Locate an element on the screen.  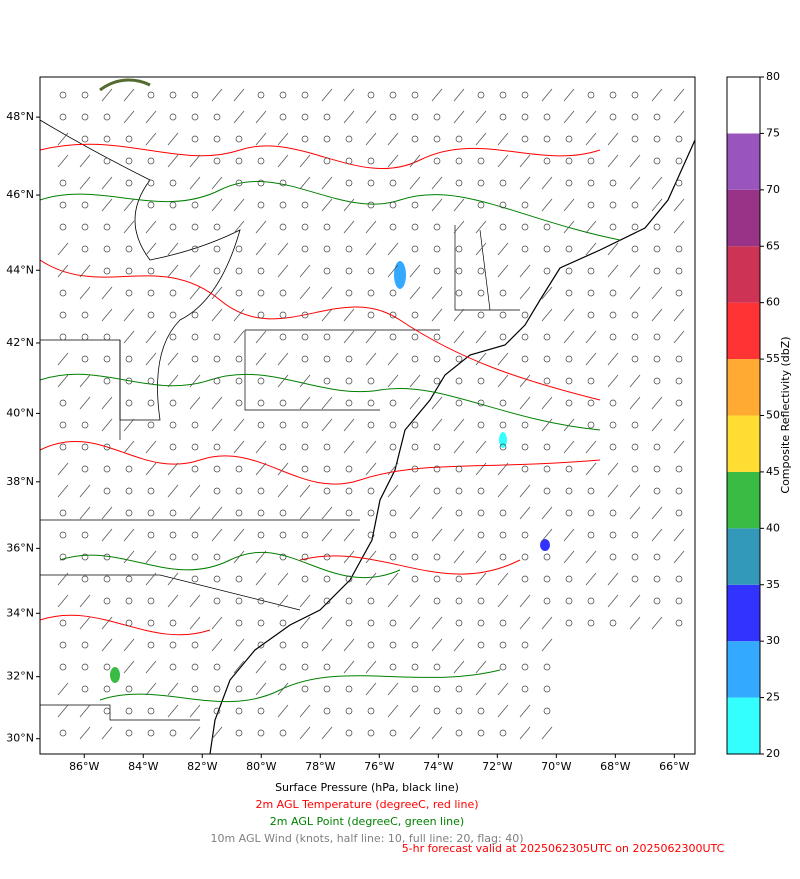
x-tick-label: 80°W is located at coordinates (261, 766).